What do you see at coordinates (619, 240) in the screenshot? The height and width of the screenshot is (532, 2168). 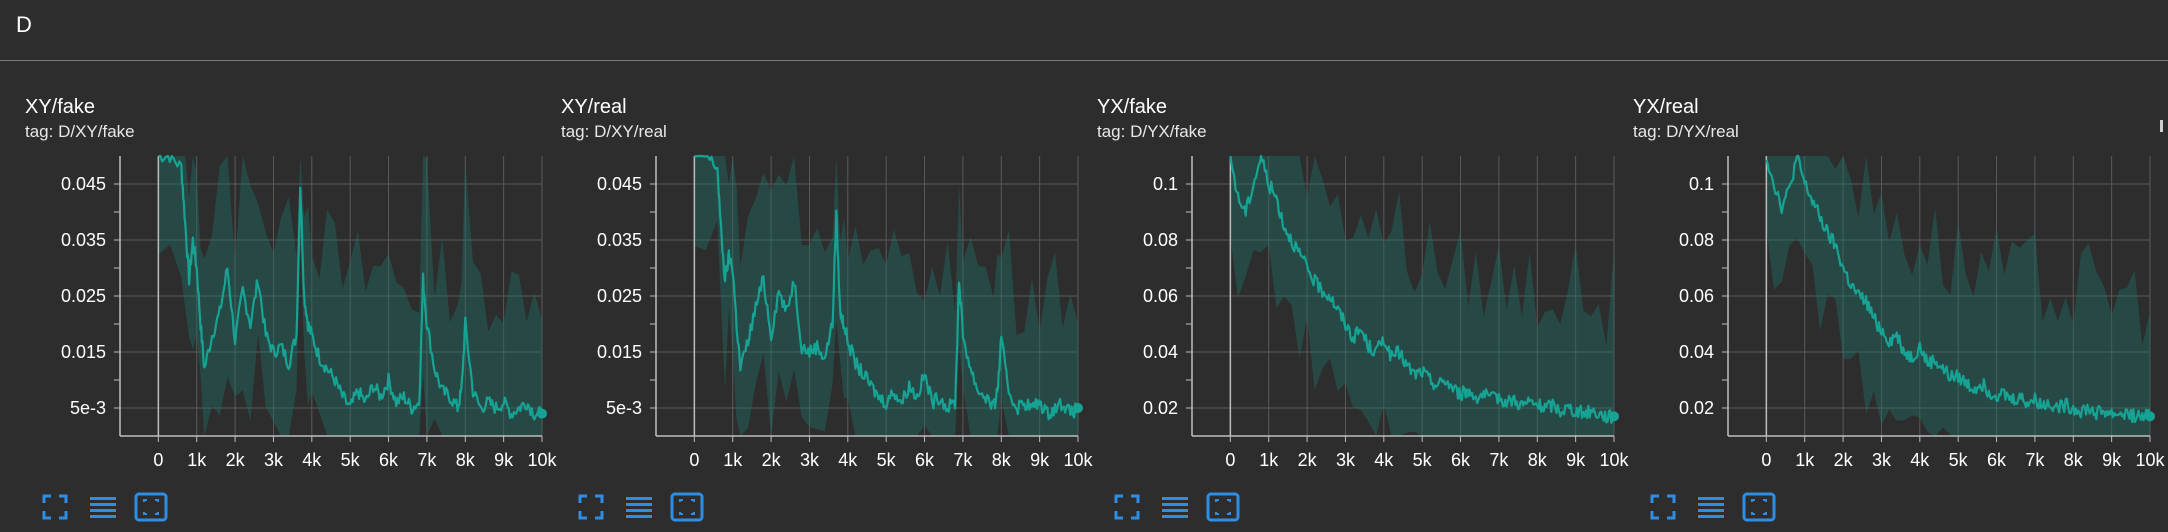 I see `y-tick-label: 0.035` at bounding box center [619, 240].